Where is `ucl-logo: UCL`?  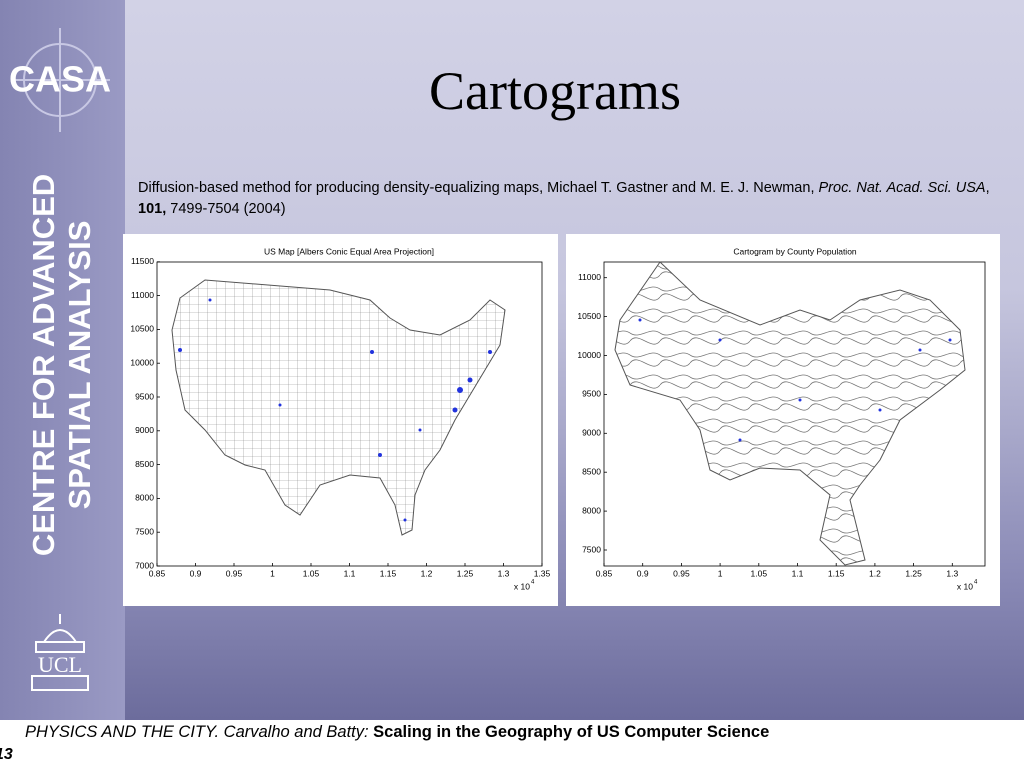
ucl-logo: UCL is located at coordinates (60, 652).